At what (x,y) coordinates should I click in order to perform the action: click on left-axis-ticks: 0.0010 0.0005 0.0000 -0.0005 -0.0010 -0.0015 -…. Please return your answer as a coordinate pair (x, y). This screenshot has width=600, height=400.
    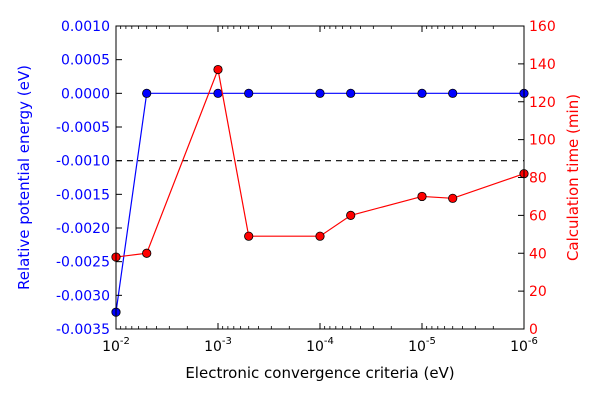
    Looking at the image, I should click on (89, 178).